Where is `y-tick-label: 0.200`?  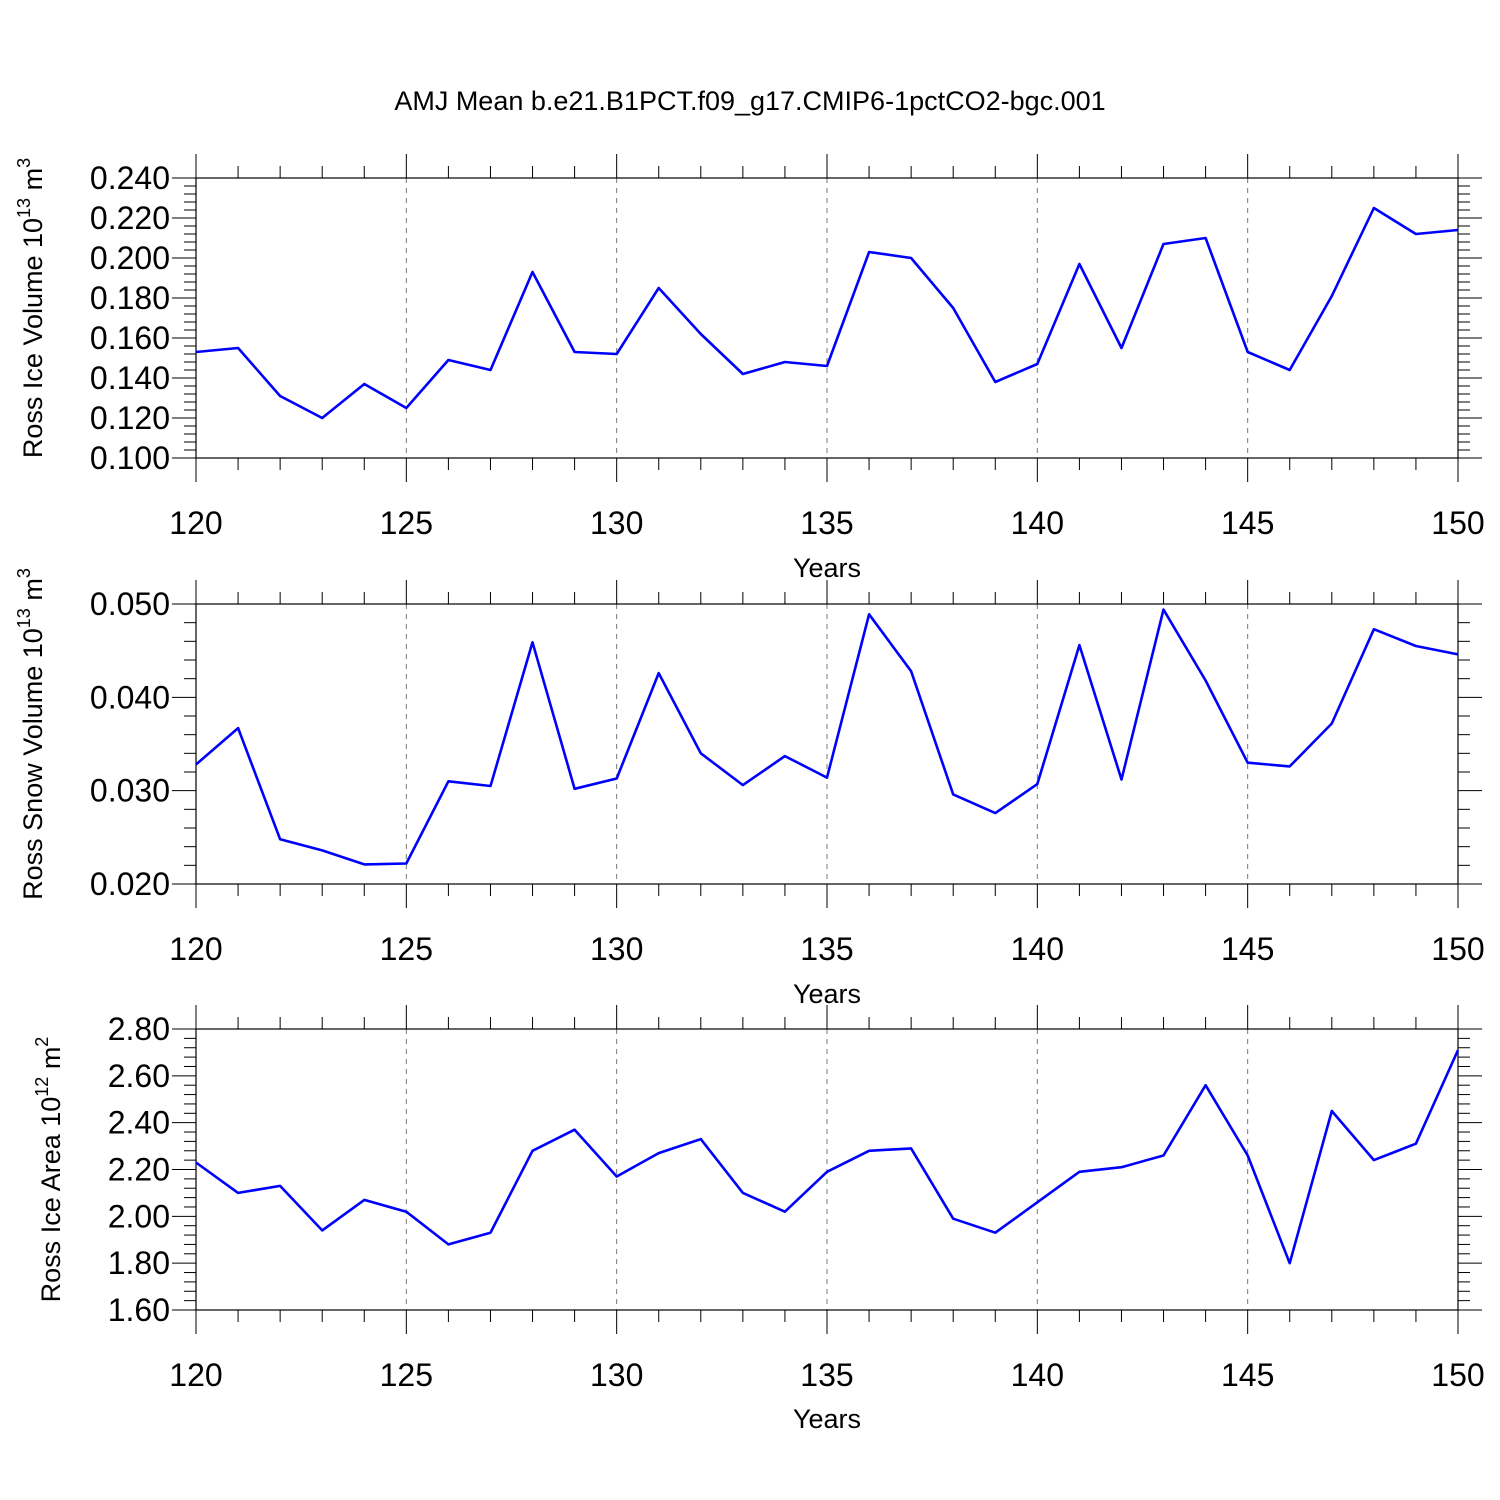 y-tick-label: 0.200 is located at coordinates (130, 258).